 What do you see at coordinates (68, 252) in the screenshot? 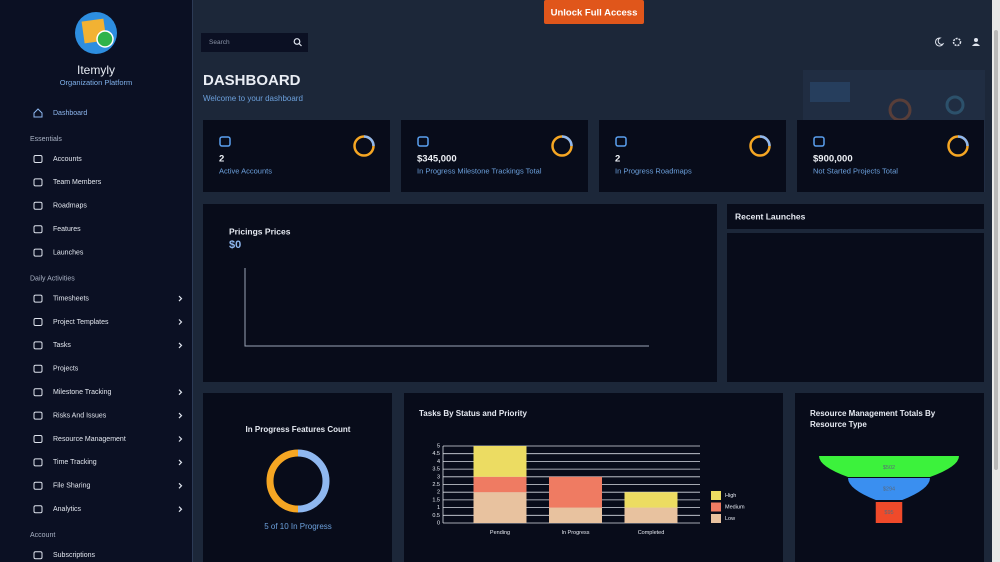
I see `nav-item: Launches` at bounding box center [68, 252].